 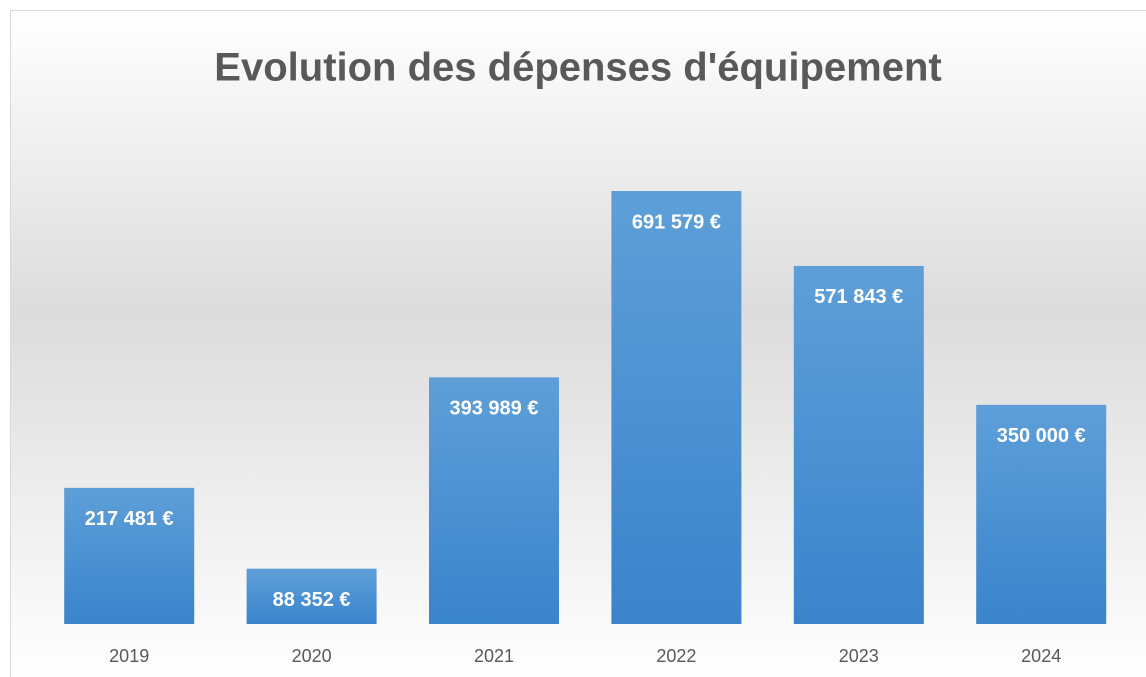 I want to click on data-label: 217 481 €, so click(x=129, y=519).